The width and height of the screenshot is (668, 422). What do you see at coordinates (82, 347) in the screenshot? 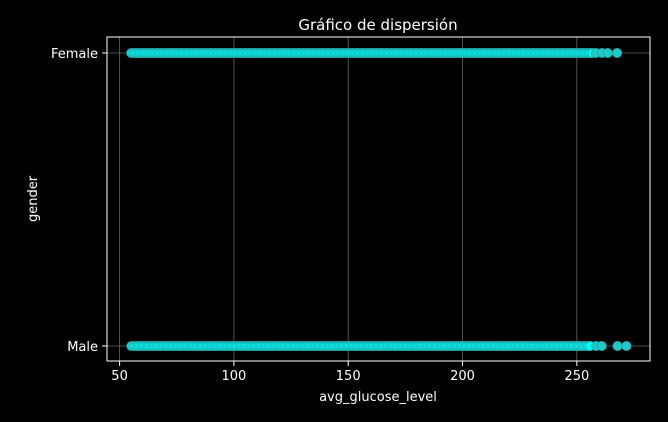
I see `y-tick-label: Male` at bounding box center [82, 347].